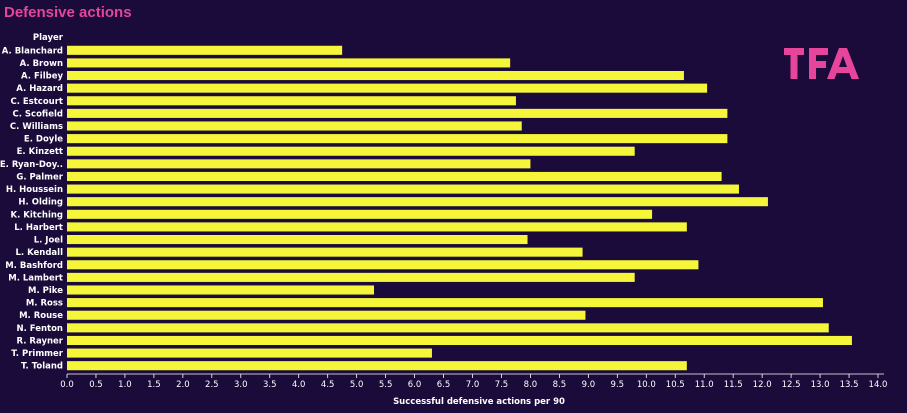 The height and width of the screenshot is (413, 907). What do you see at coordinates (41, 64) in the screenshot?
I see `category-label: A. Brown` at bounding box center [41, 64].